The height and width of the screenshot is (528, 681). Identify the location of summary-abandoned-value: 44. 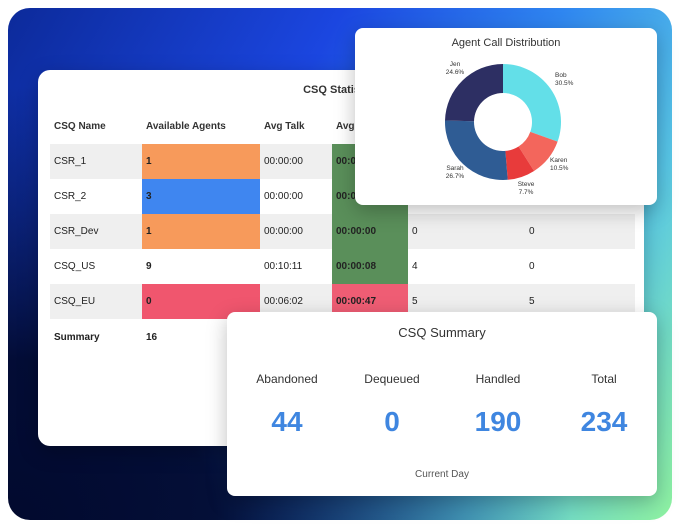
(287, 421).